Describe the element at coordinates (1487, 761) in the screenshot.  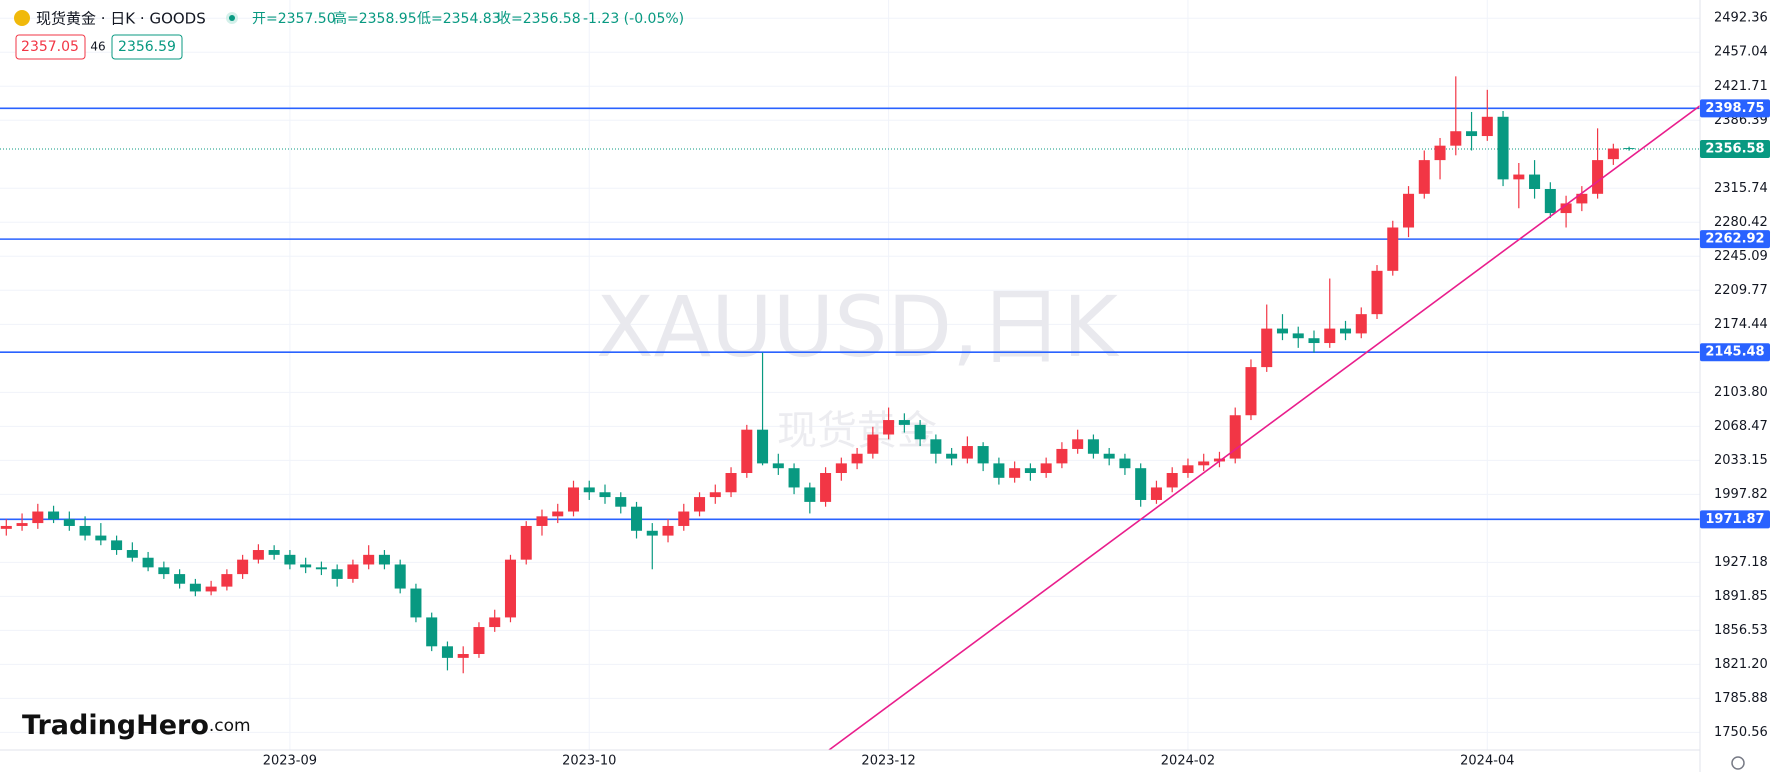
I see `x-tick-label: 2024-04` at that location.